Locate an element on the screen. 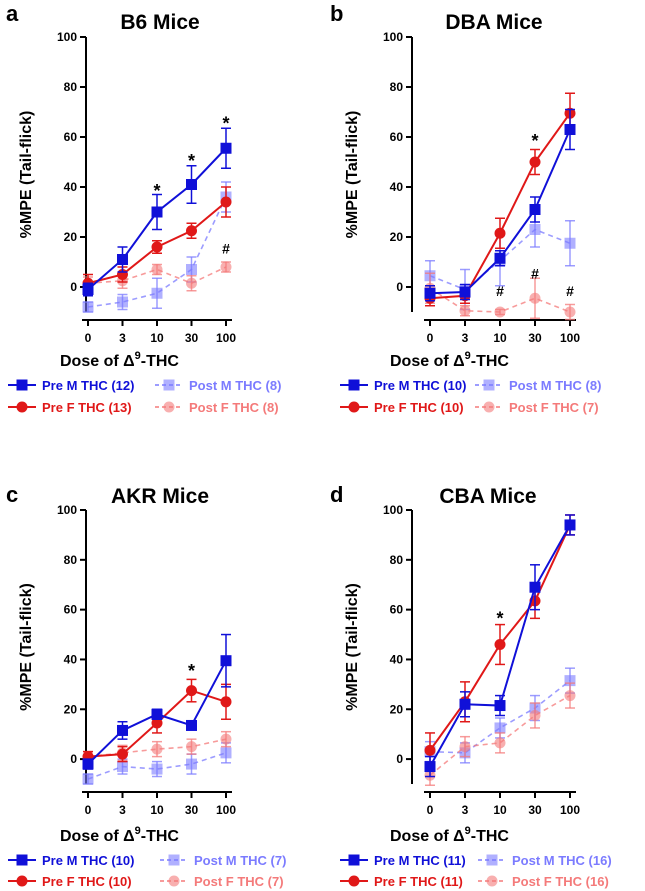 The width and height of the screenshot is (645, 891). legend-label-a-3: Post F THC (8) is located at coordinates (234, 407).